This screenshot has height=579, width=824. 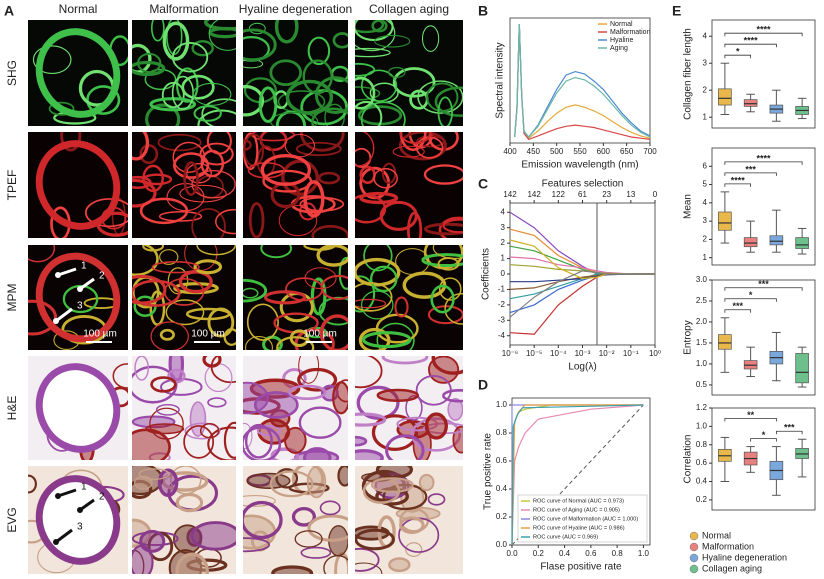 What do you see at coordinates (728, 546) in the screenshot?
I see `legend-label: Malformation` at bounding box center [728, 546].